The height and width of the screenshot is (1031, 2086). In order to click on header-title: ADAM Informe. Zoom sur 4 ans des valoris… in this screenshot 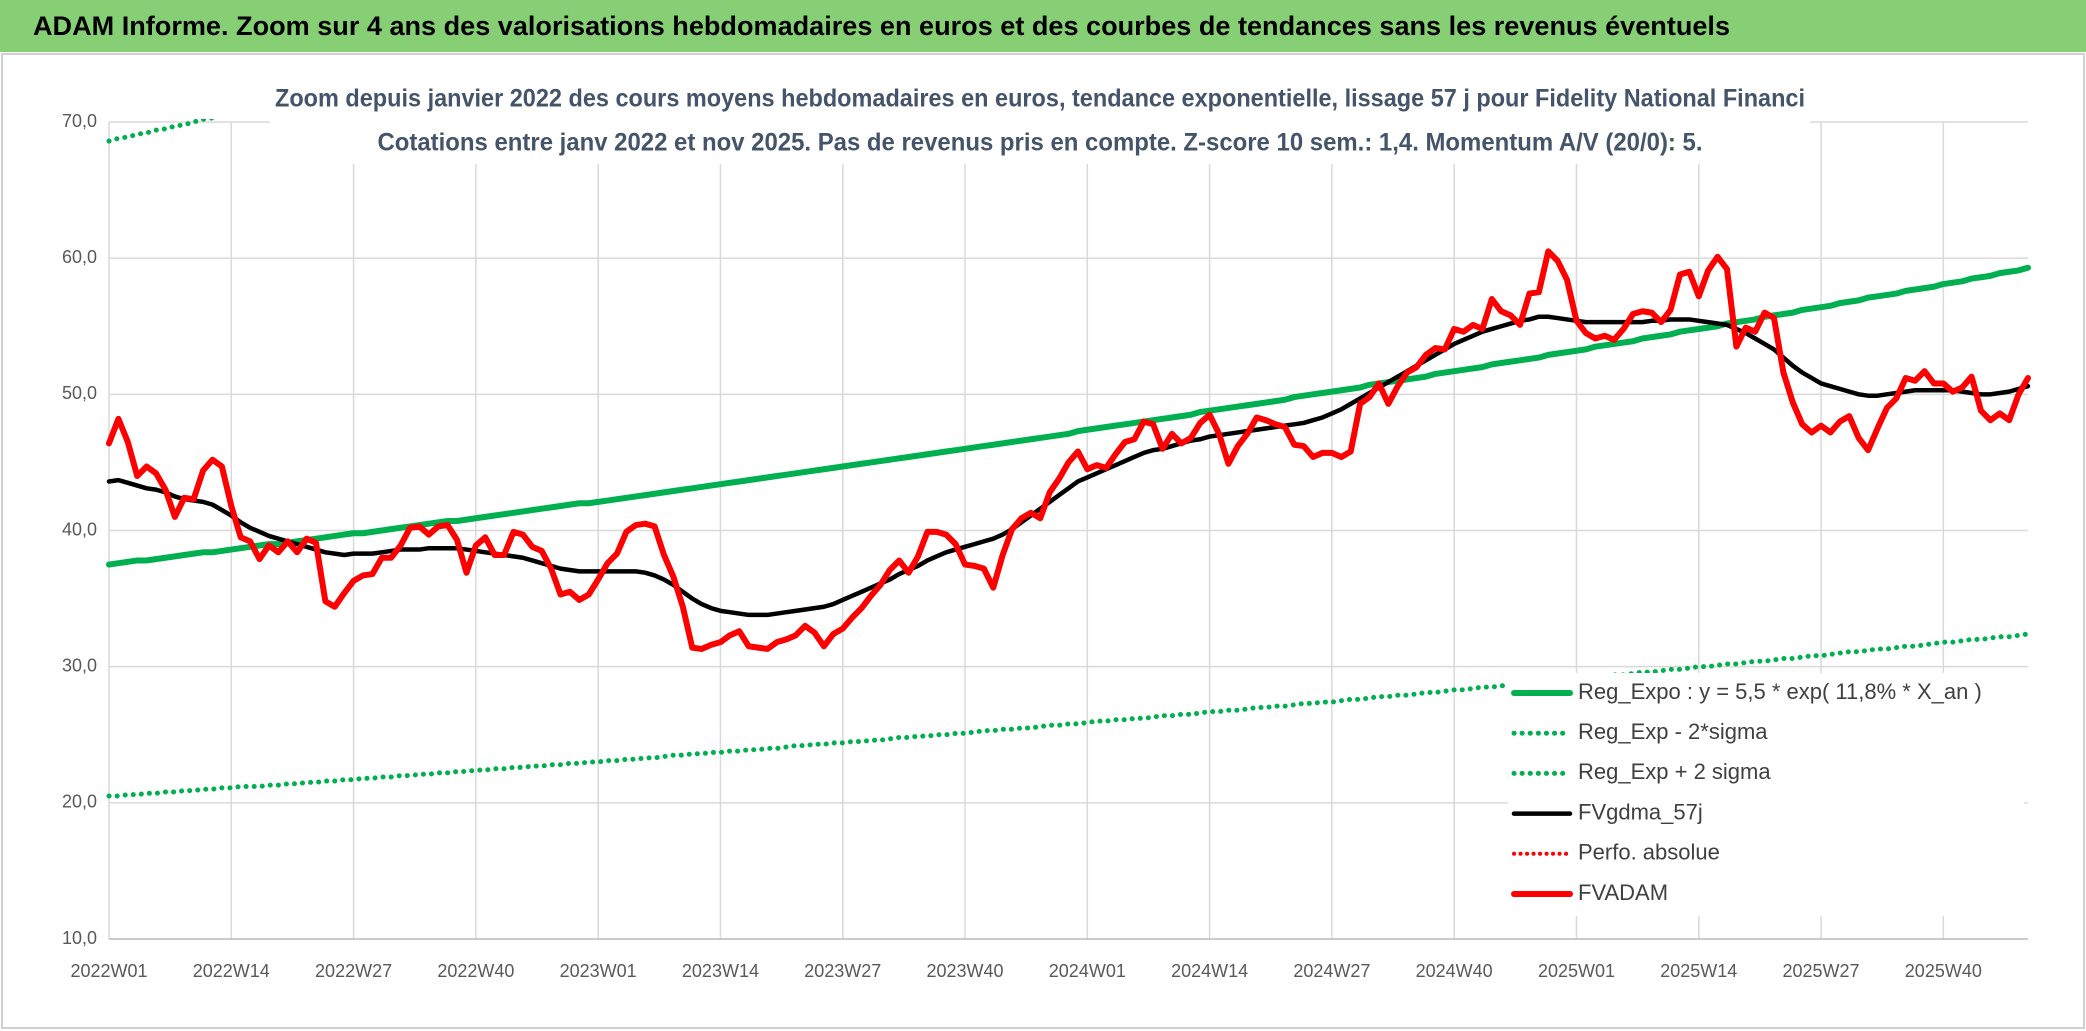, I will do `click(881, 26)`.